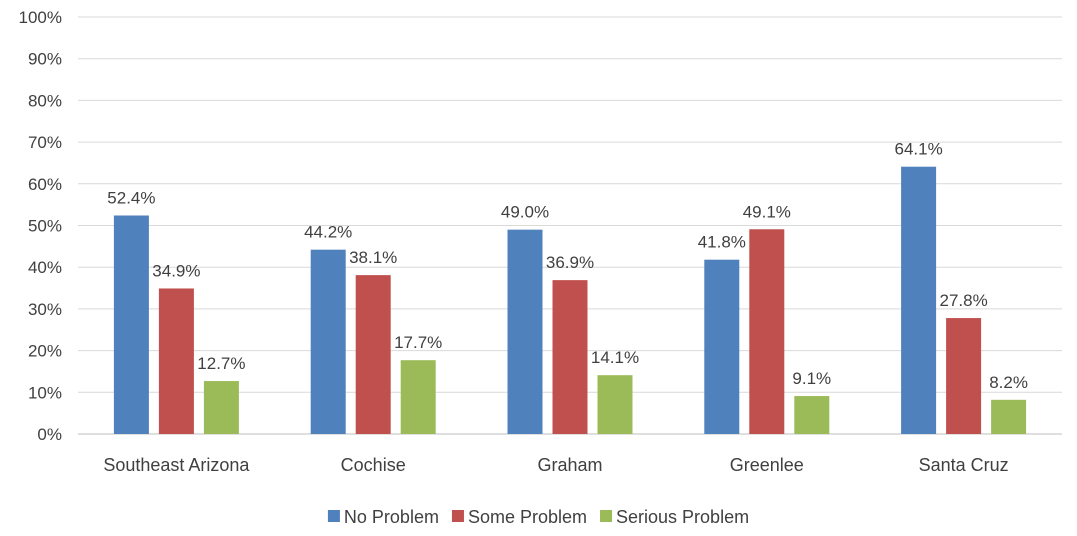 Image resolution: width=1077 pixels, height=536 pixels. I want to click on y-tick-label: 10%, so click(45, 392).